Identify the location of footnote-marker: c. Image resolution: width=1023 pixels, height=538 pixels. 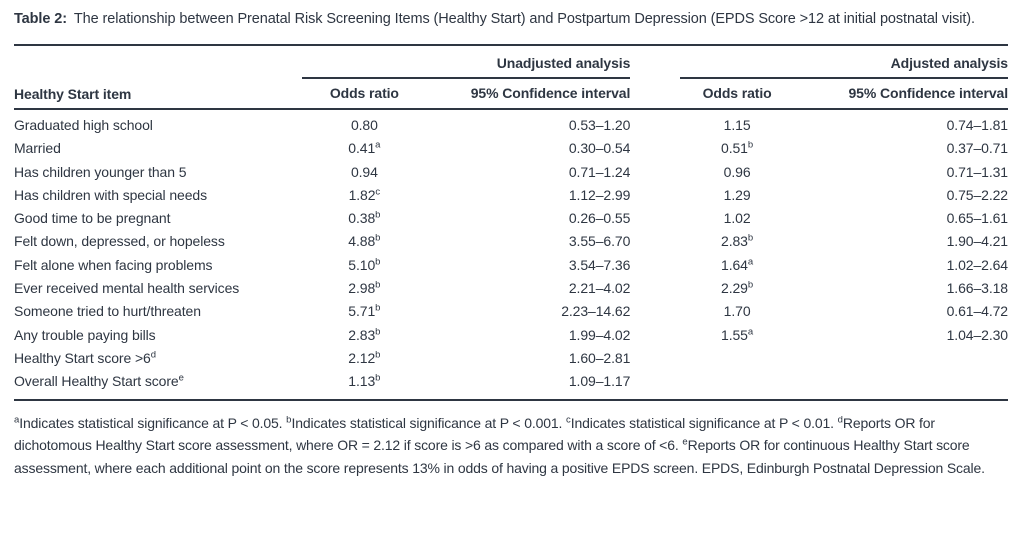
(568, 419).